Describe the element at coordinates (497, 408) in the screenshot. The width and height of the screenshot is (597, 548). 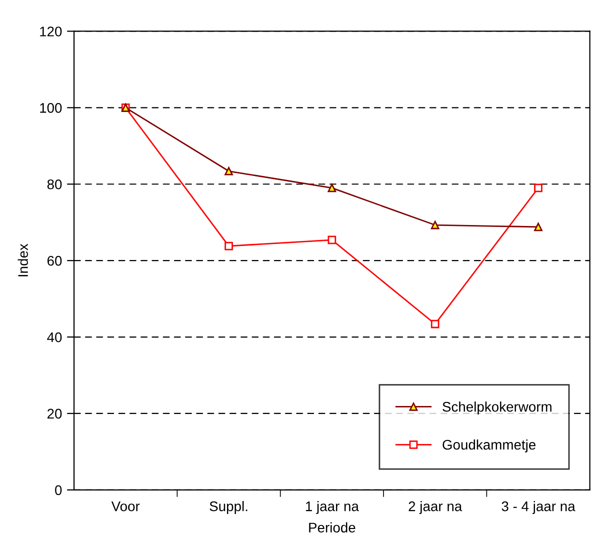
I see `legend-label: Schelpkokerworm` at that location.